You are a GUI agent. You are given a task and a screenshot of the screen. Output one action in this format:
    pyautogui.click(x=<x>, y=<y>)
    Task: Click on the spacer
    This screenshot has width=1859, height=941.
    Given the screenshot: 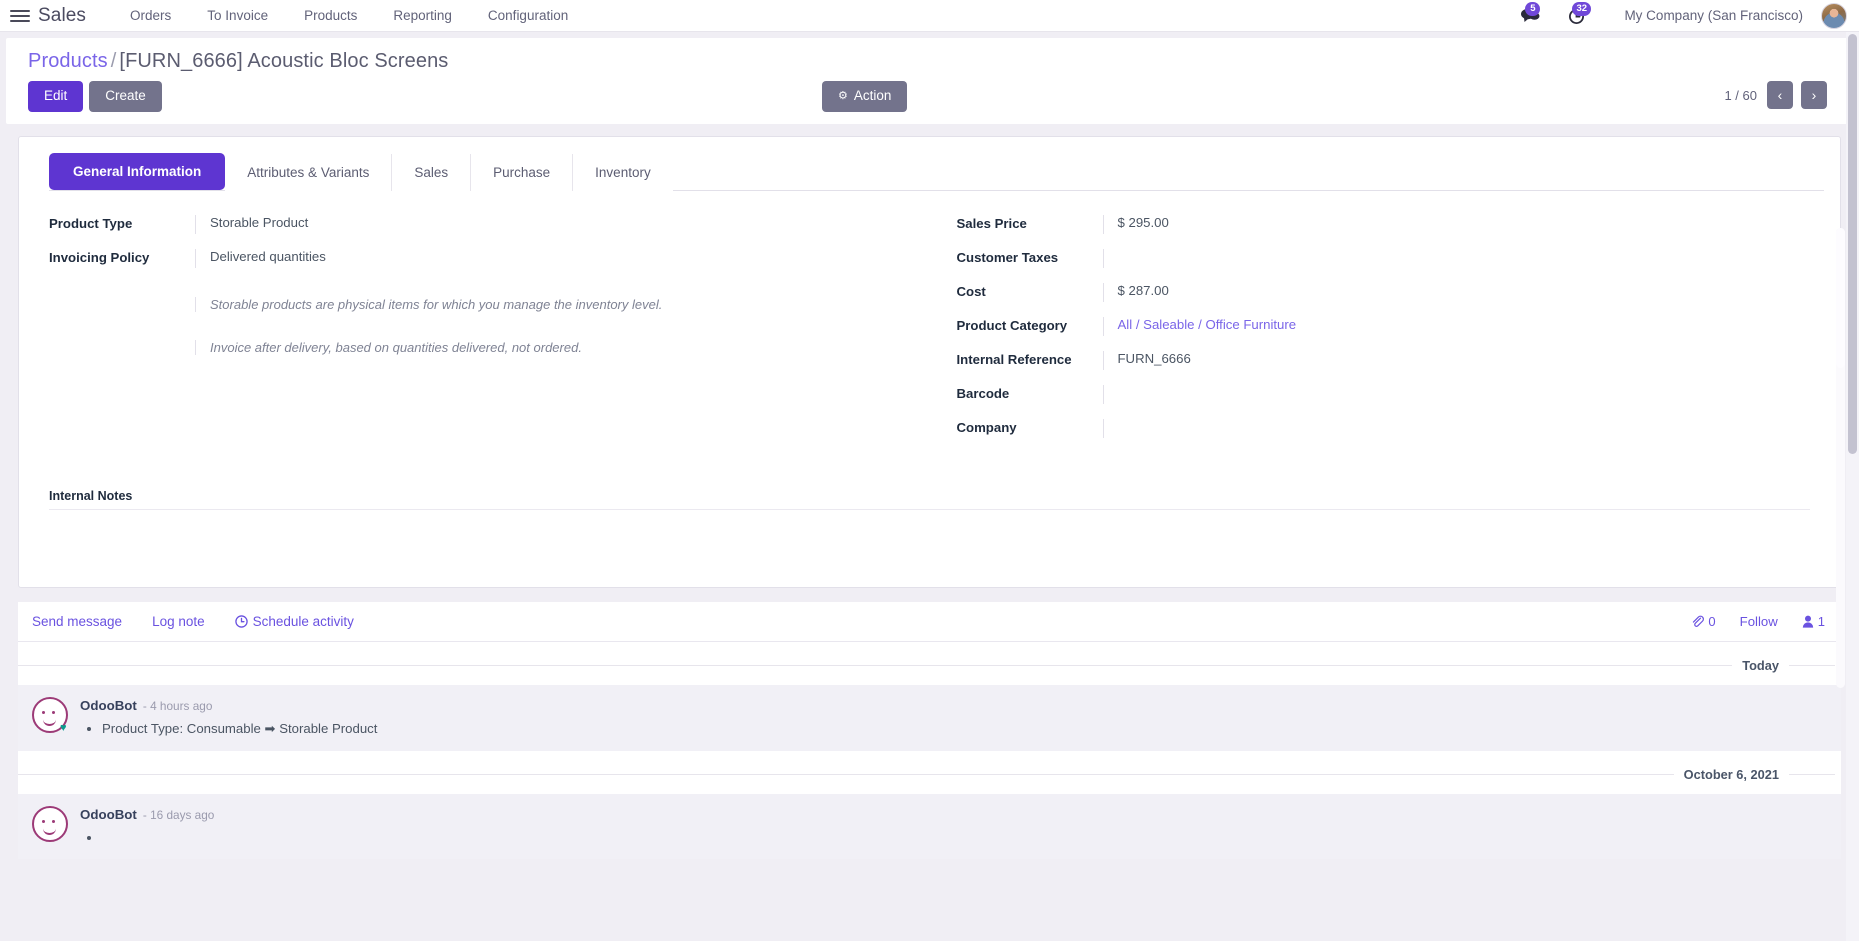 What is the action you would take?
    pyautogui.click(x=478, y=333)
    